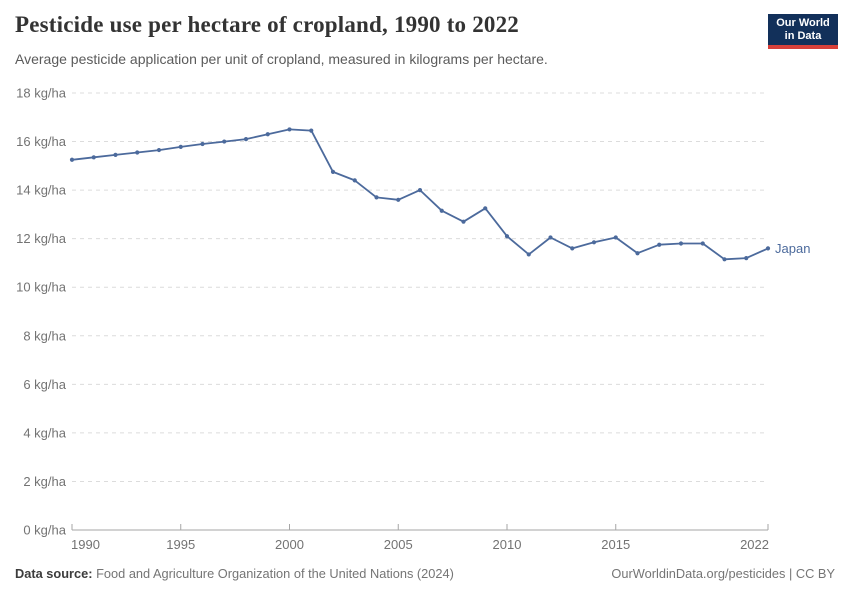 The width and height of the screenshot is (850, 600). I want to click on y-axis-label: 8 kg/ha, so click(44, 335).